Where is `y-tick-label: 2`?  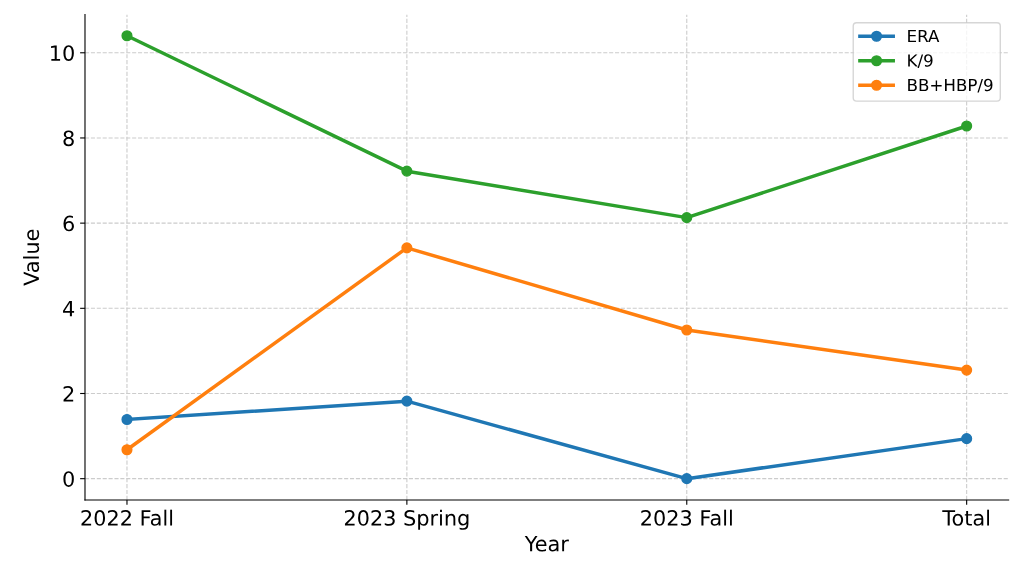
y-tick-label: 2 is located at coordinates (68, 393).